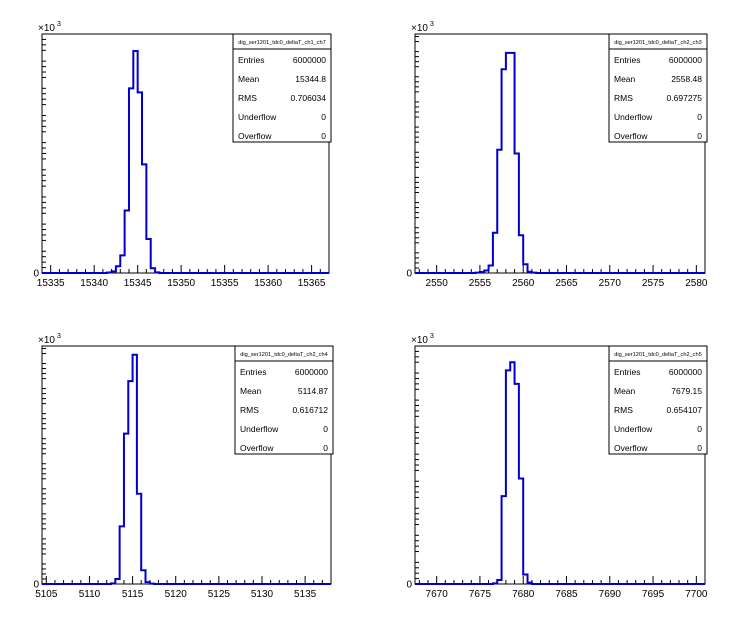 The image size is (746, 622). Describe the element at coordinates (310, 79) in the screenshot. I see `stats-value: 15344.8` at that location.